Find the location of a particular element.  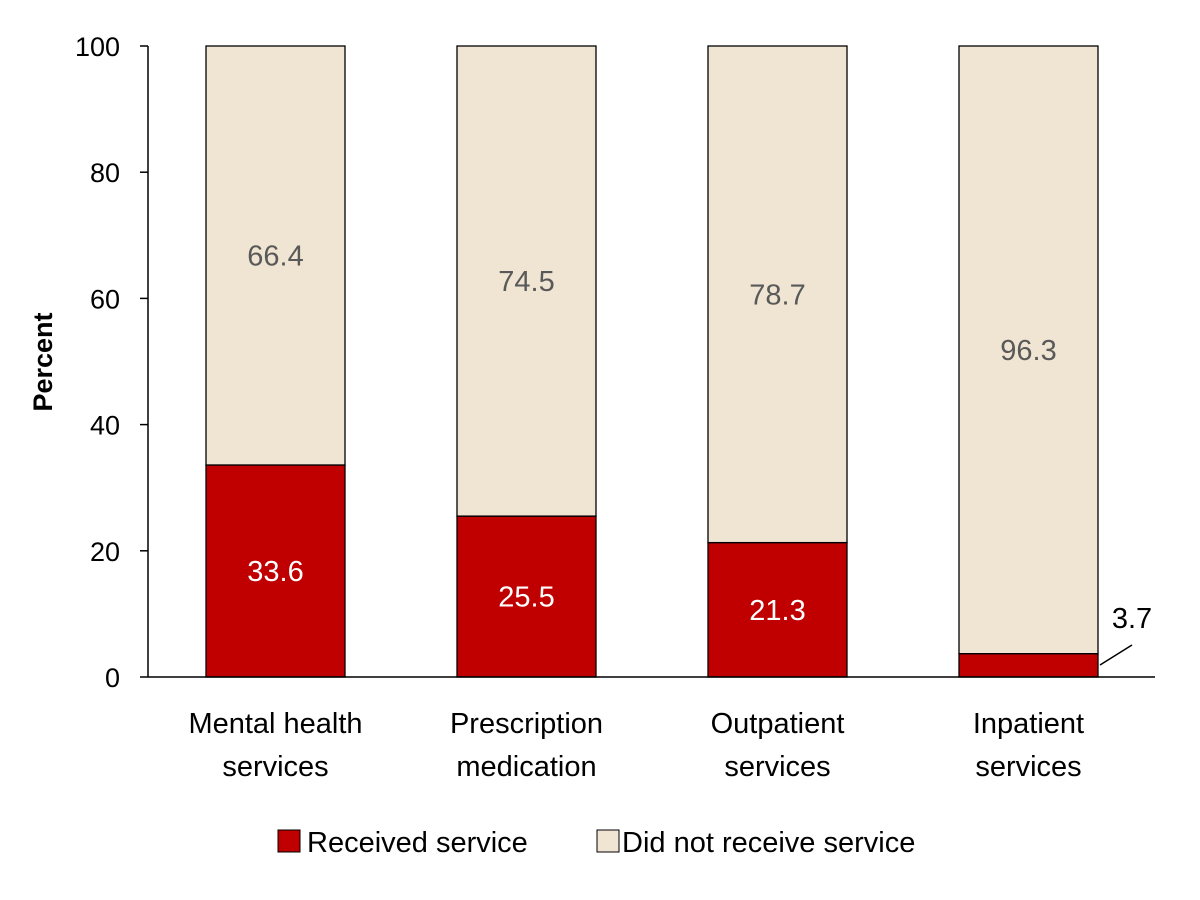

data-label-received: 33.6 is located at coordinates (275, 572).